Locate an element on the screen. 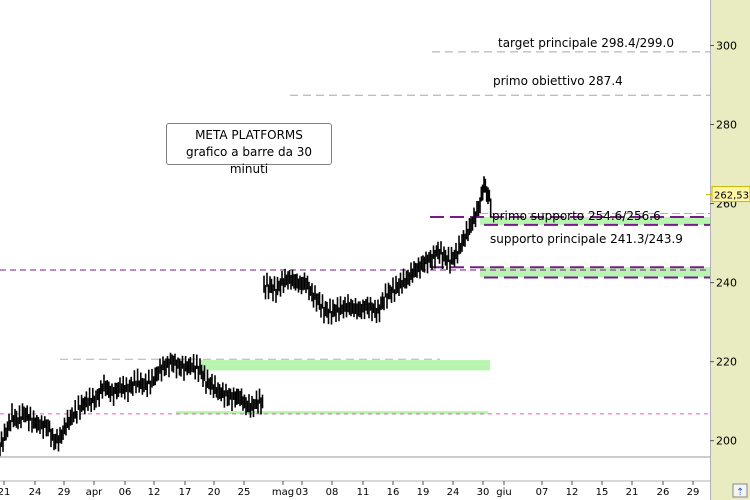 This screenshot has width=750, height=500. x-tick-label: 30 is located at coordinates (483, 492).